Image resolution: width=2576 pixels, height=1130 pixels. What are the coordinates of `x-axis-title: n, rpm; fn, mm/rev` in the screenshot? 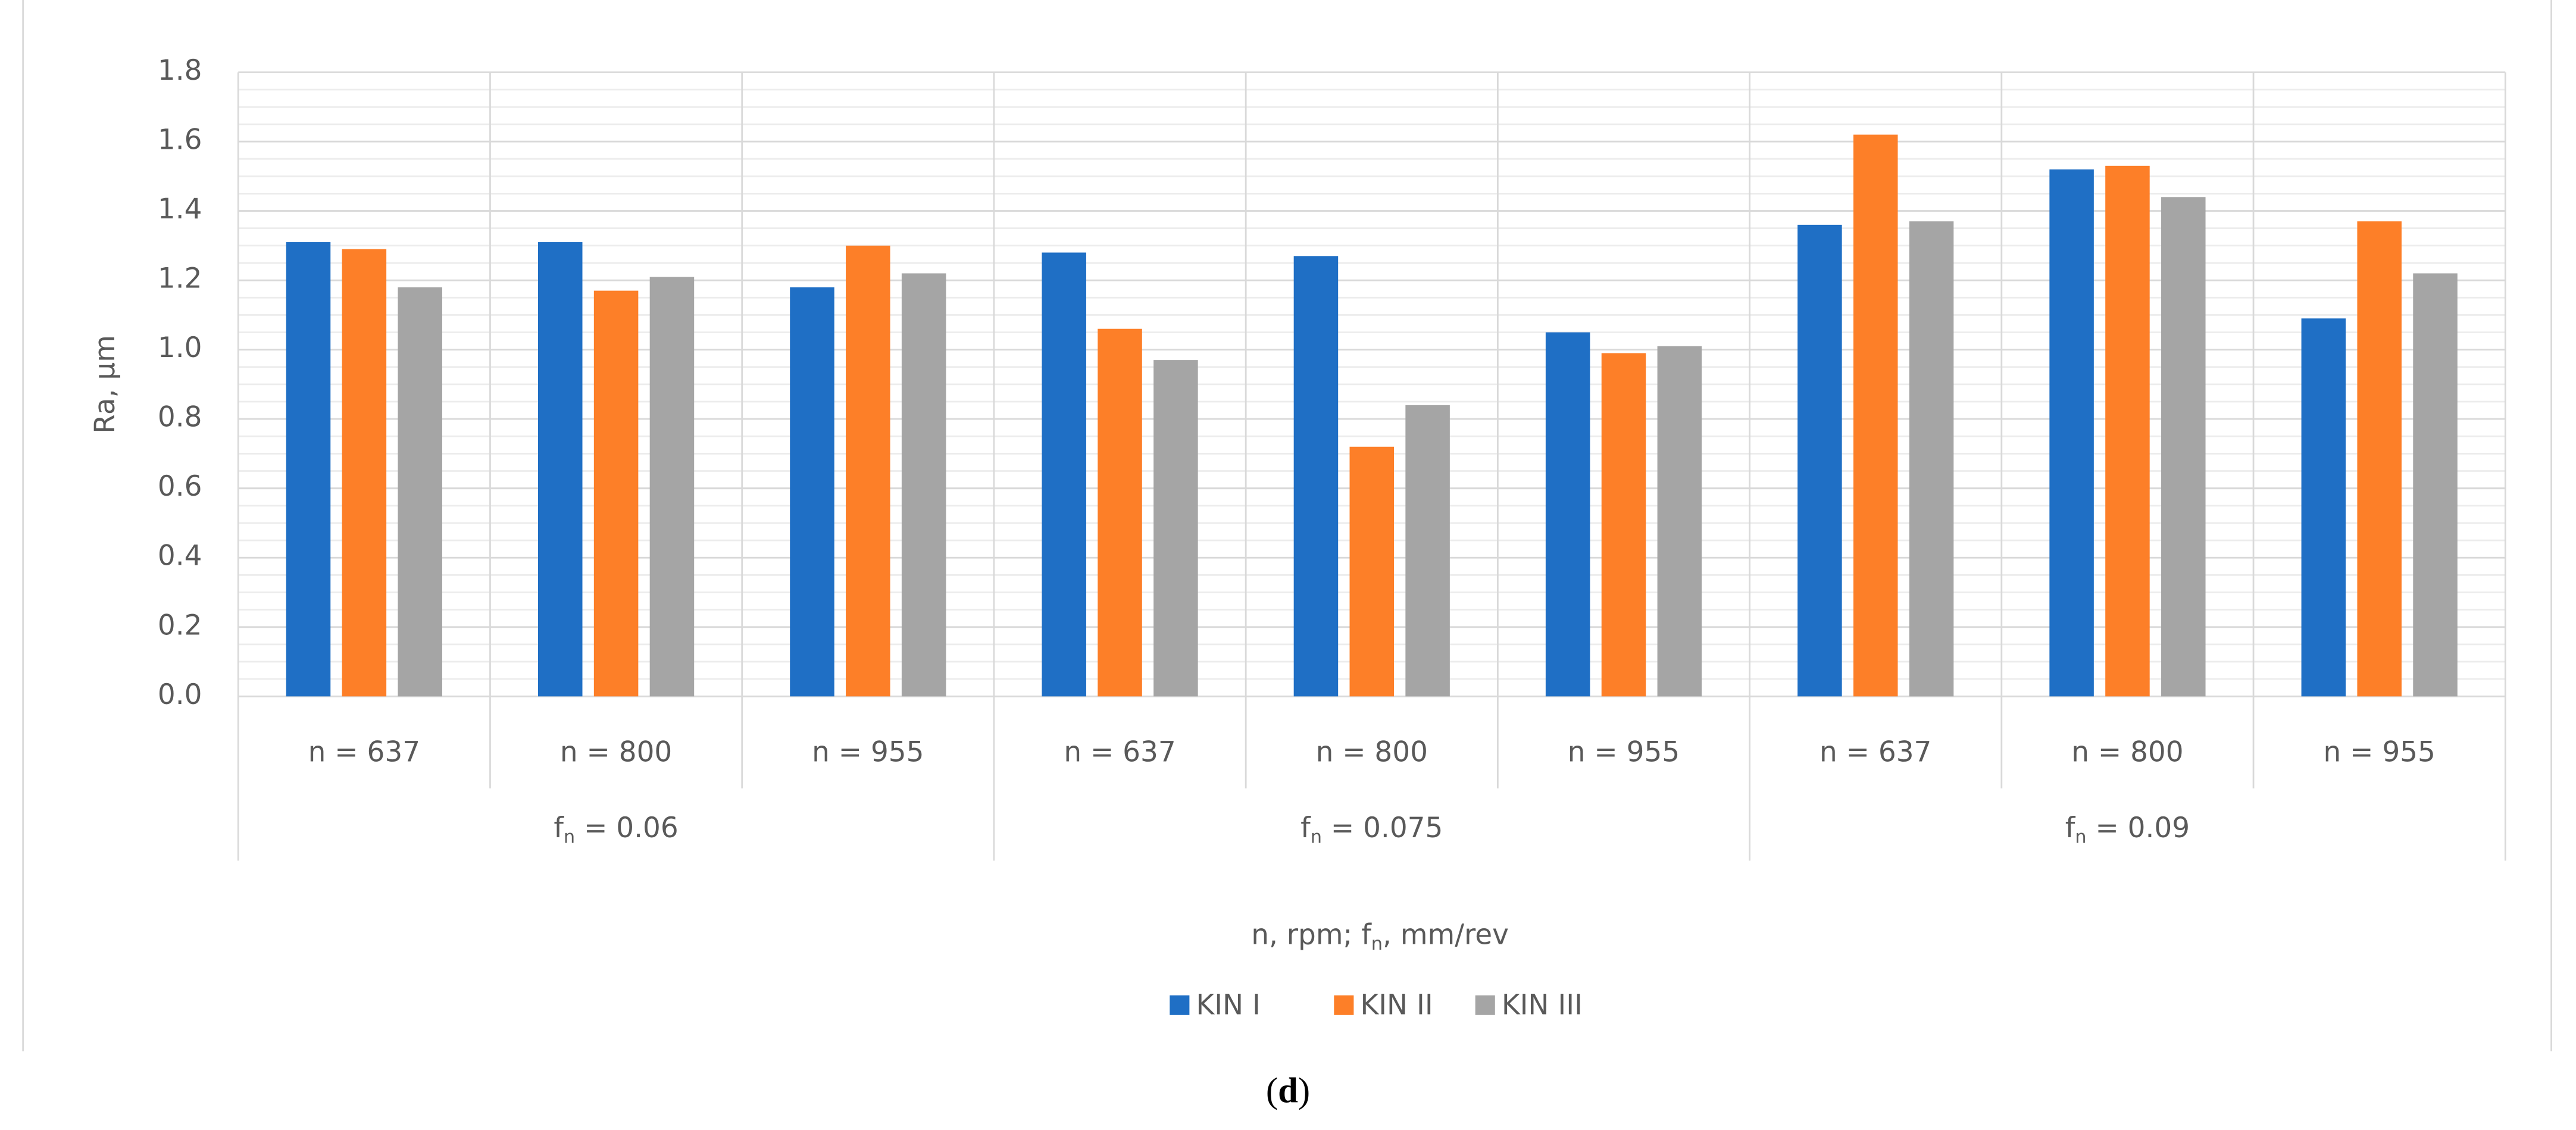 It's located at (1380, 936).